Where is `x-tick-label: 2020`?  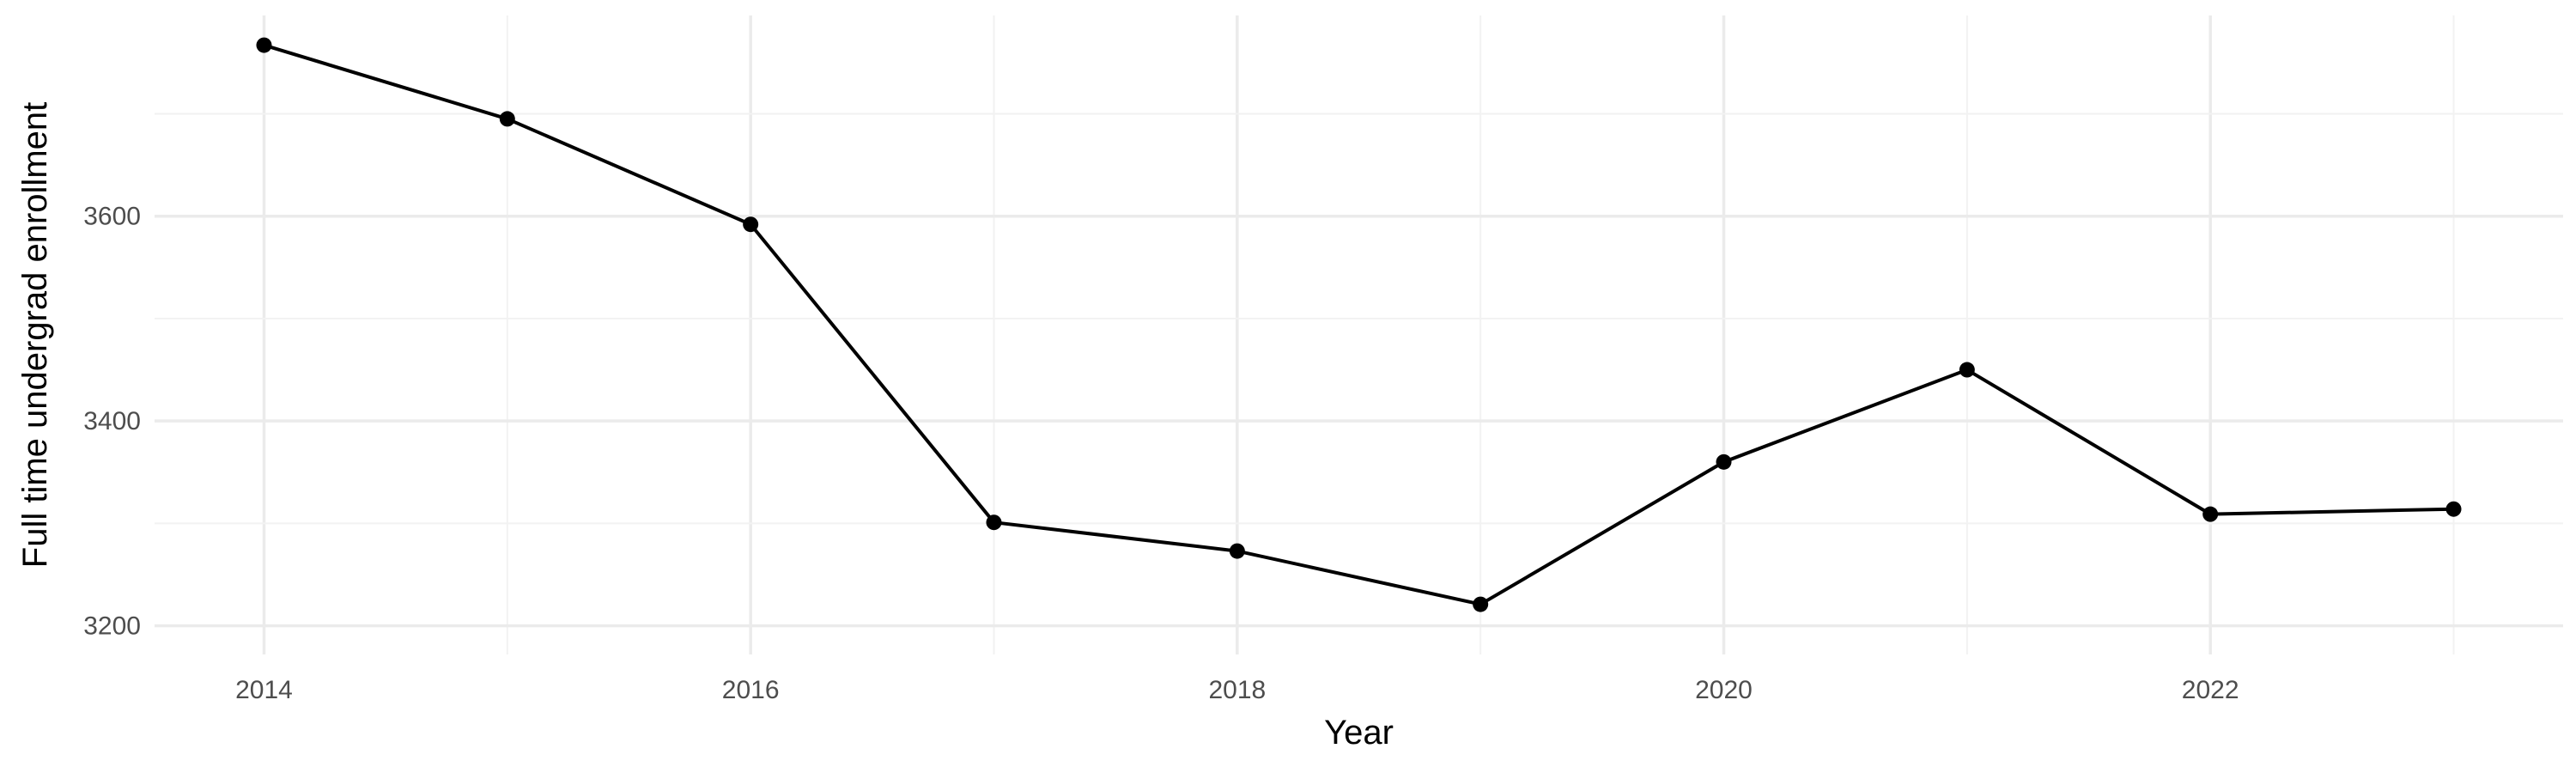
x-tick-label: 2020 is located at coordinates (1724, 690).